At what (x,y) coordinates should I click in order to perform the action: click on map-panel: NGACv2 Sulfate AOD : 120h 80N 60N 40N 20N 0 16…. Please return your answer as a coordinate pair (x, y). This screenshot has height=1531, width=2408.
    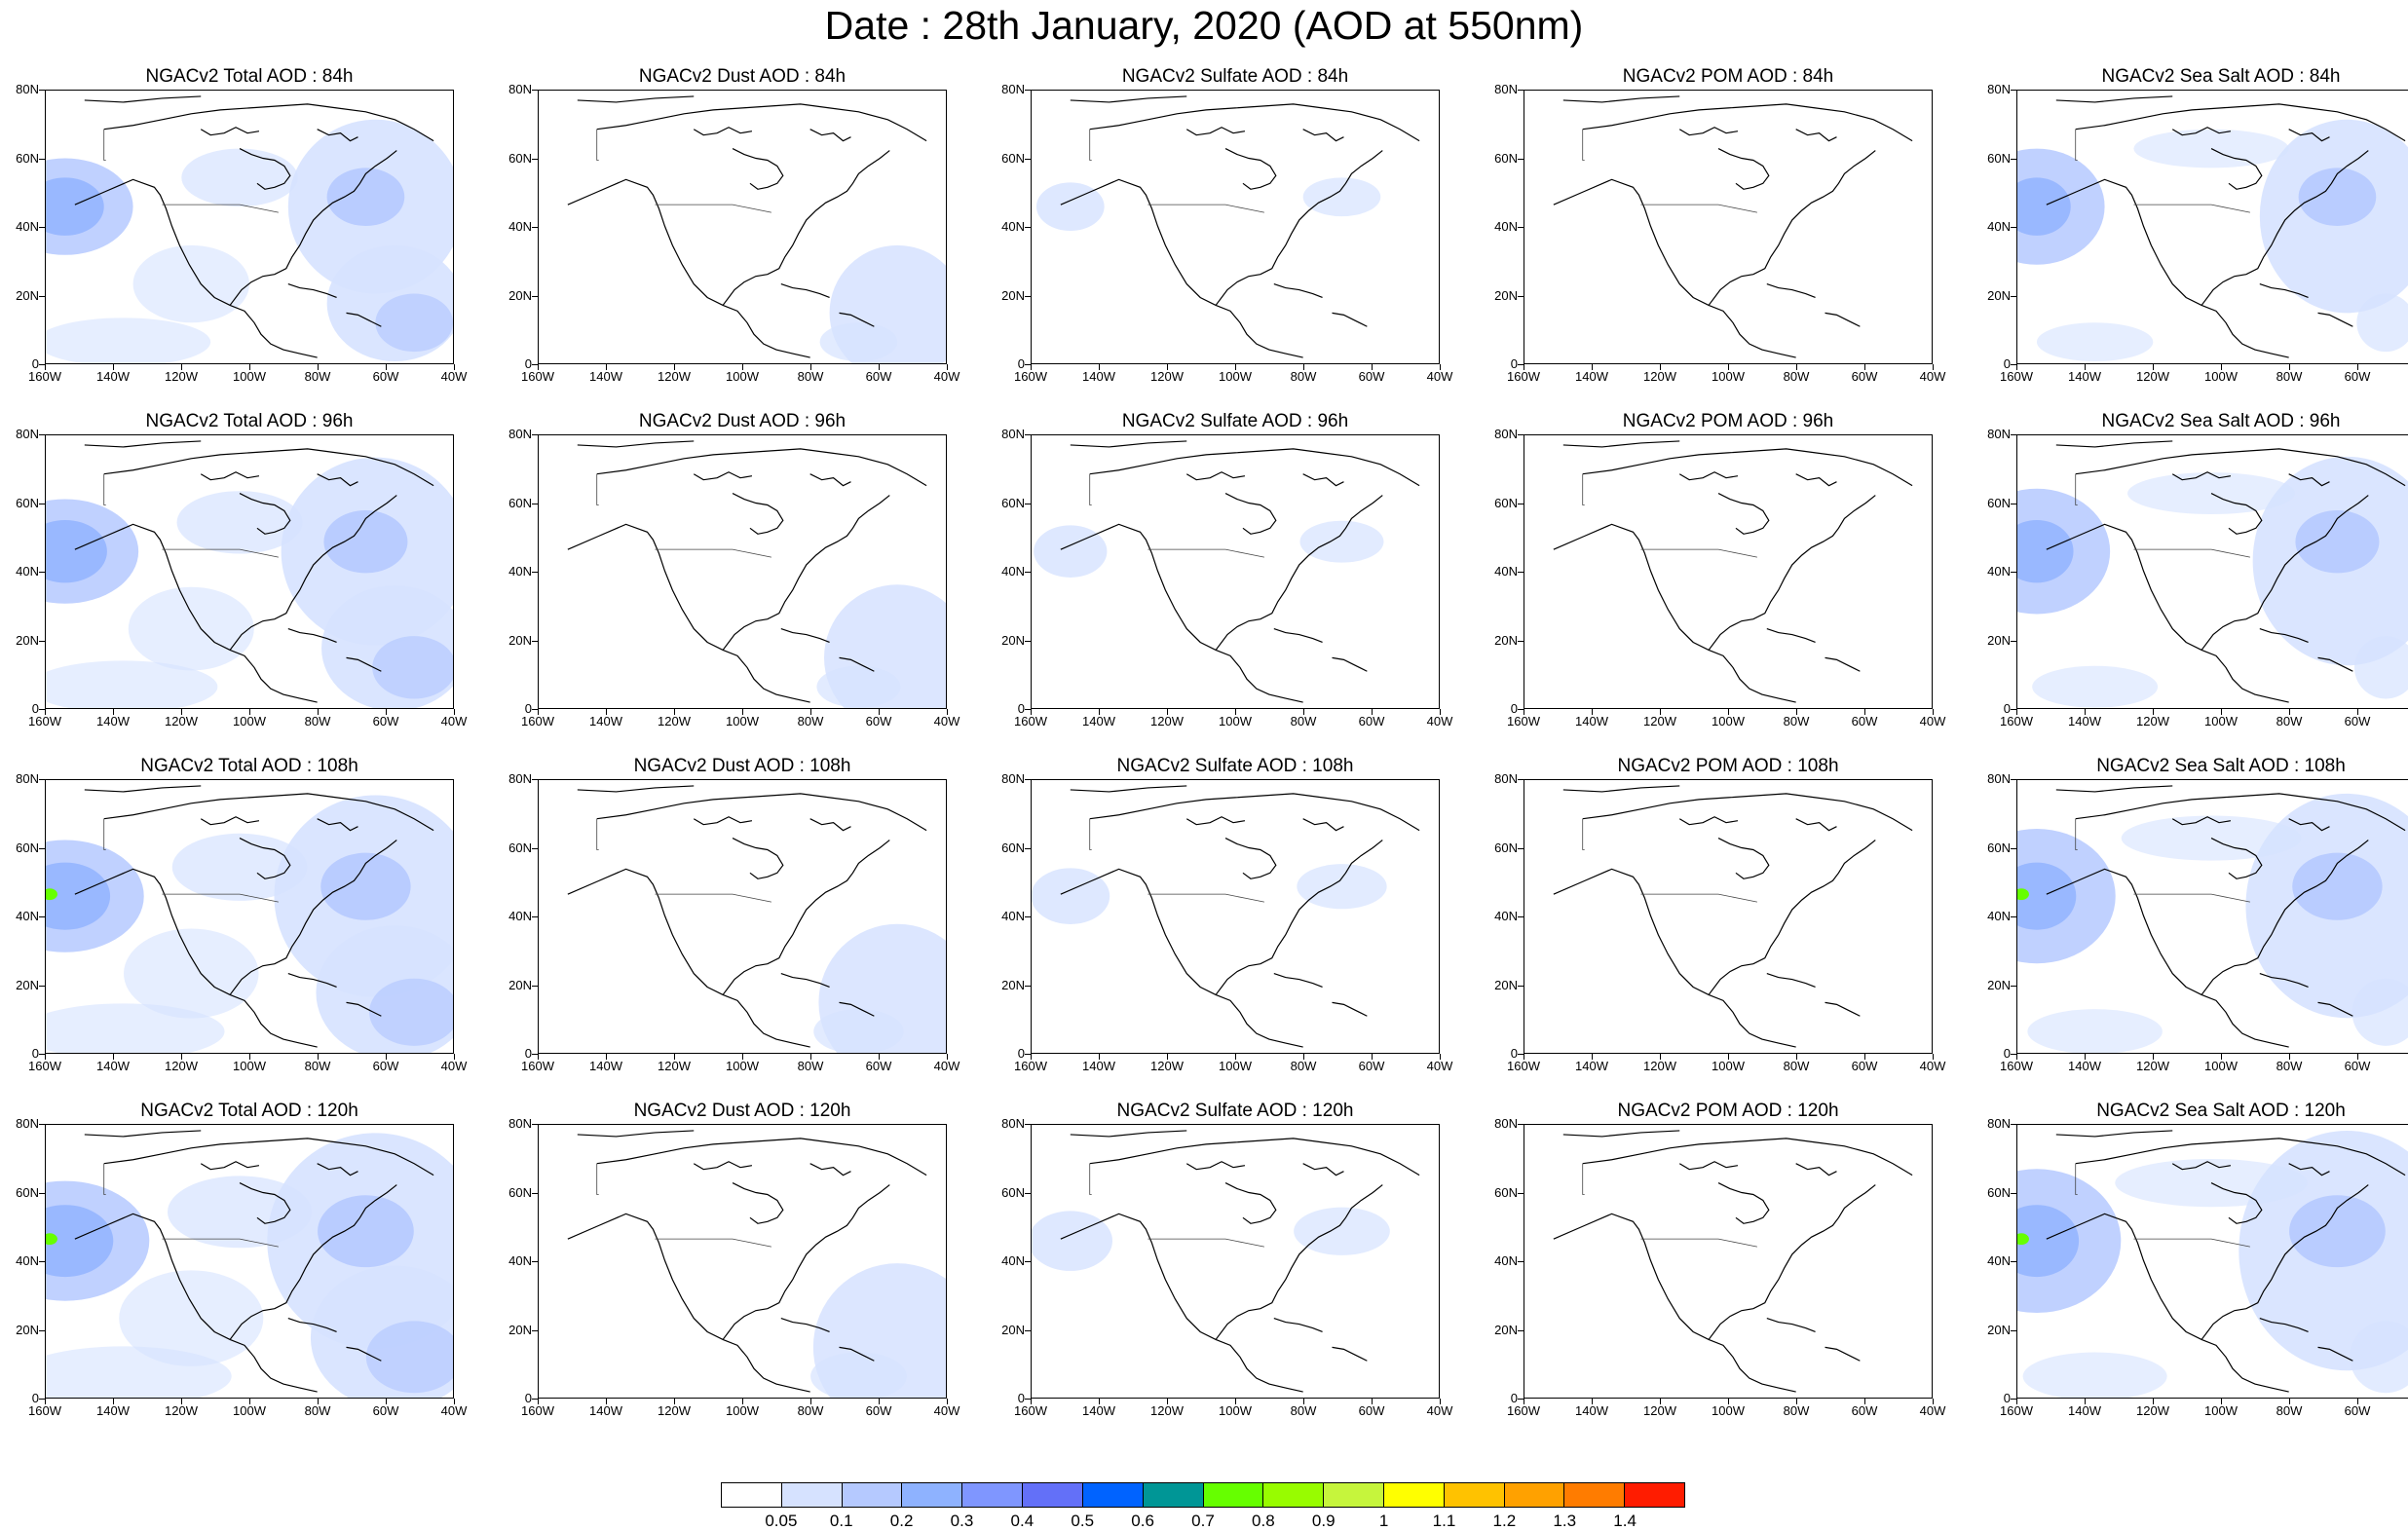
    Looking at the image, I should click on (1230, 1271).